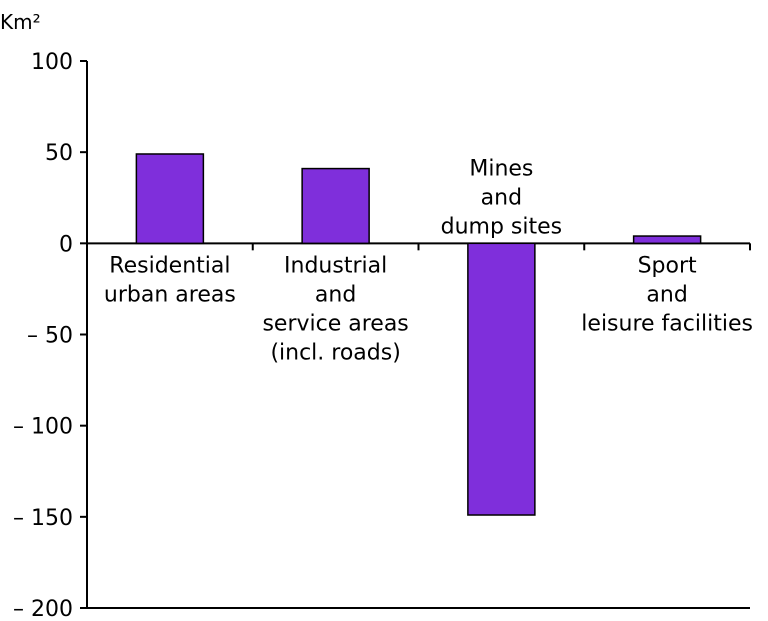 The height and width of the screenshot is (621, 768). Describe the element at coordinates (66, 244) in the screenshot. I see `y-tick-label: 0` at that location.